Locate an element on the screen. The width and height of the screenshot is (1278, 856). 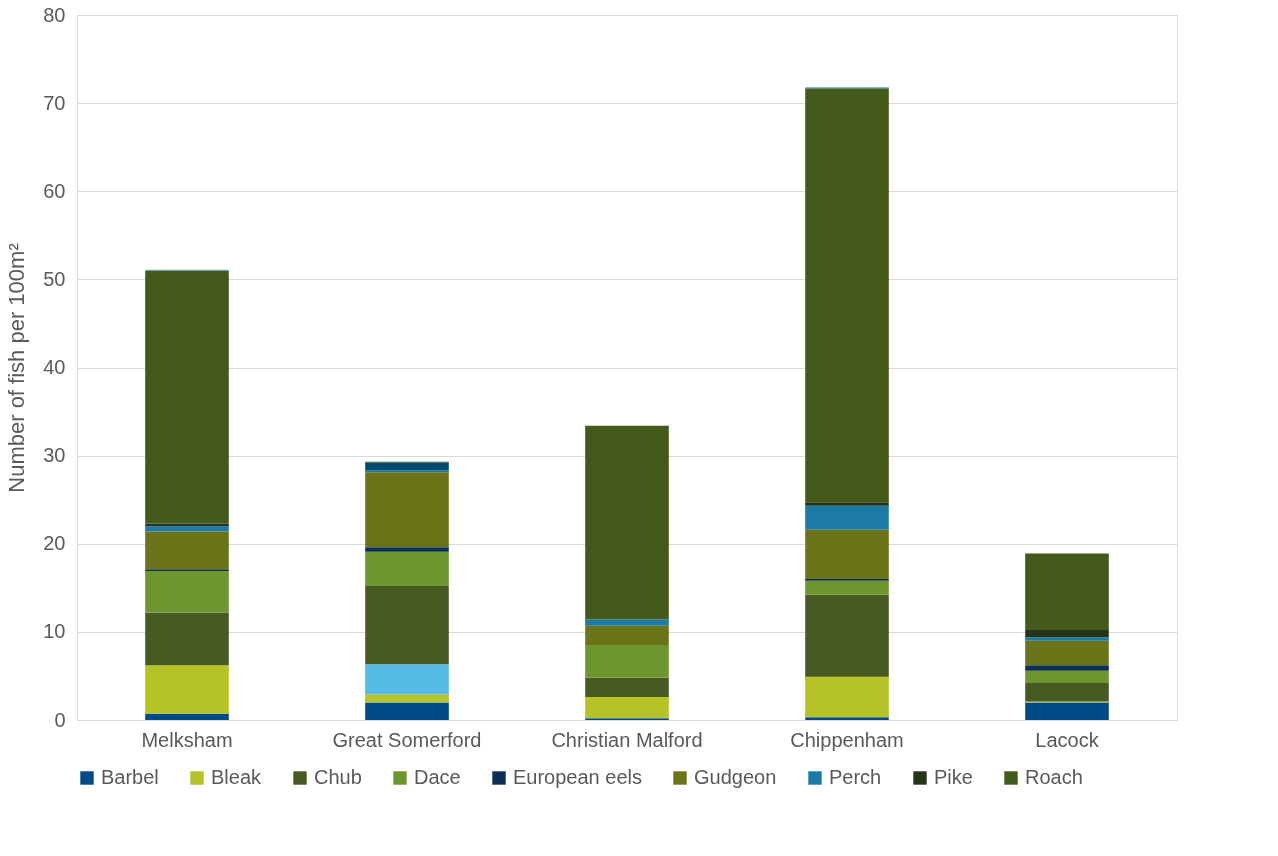
y-tick-label: 70 is located at coordinates (54, 102).